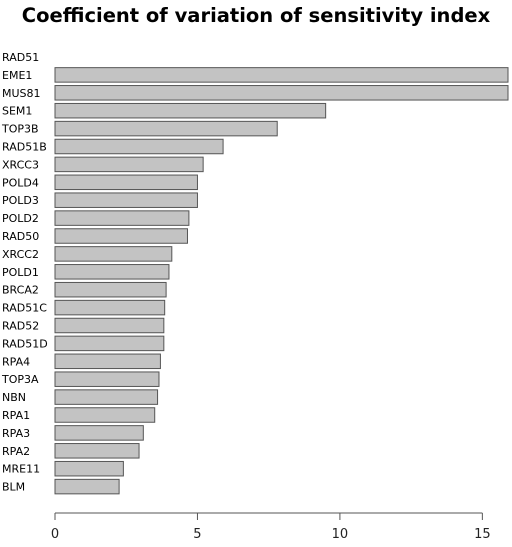 This screenshot has width=512, height=547. What do you see at coordinates (20, 129) in the screenshot?
I see `category-label: TOP3B` at bounding box center [20, 129].